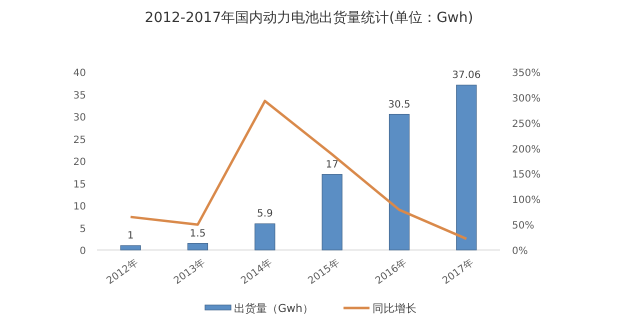 This screenshot has height=334, width=618. Describe the element at coordinates (523, 226) in the screenshot. I see `y2-tick-label: 50%` at that location.